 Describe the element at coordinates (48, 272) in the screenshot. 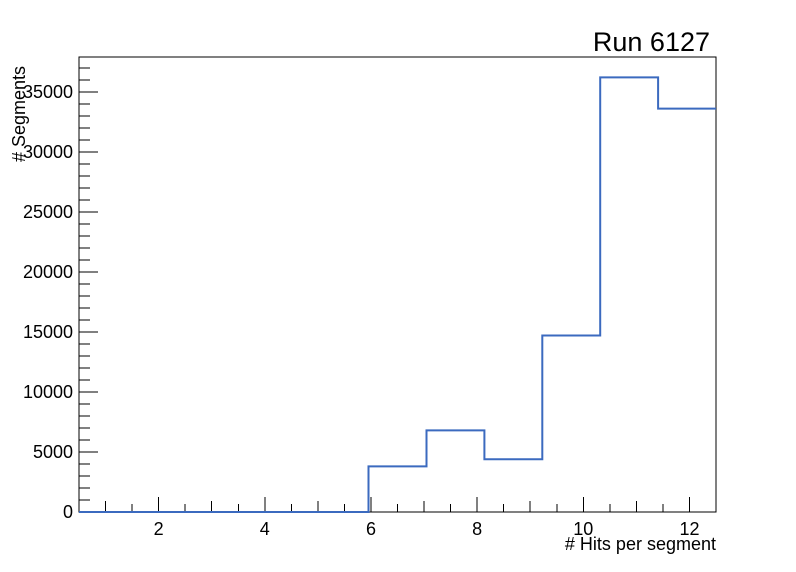

I see `y-tick-label: 20000` at that location.